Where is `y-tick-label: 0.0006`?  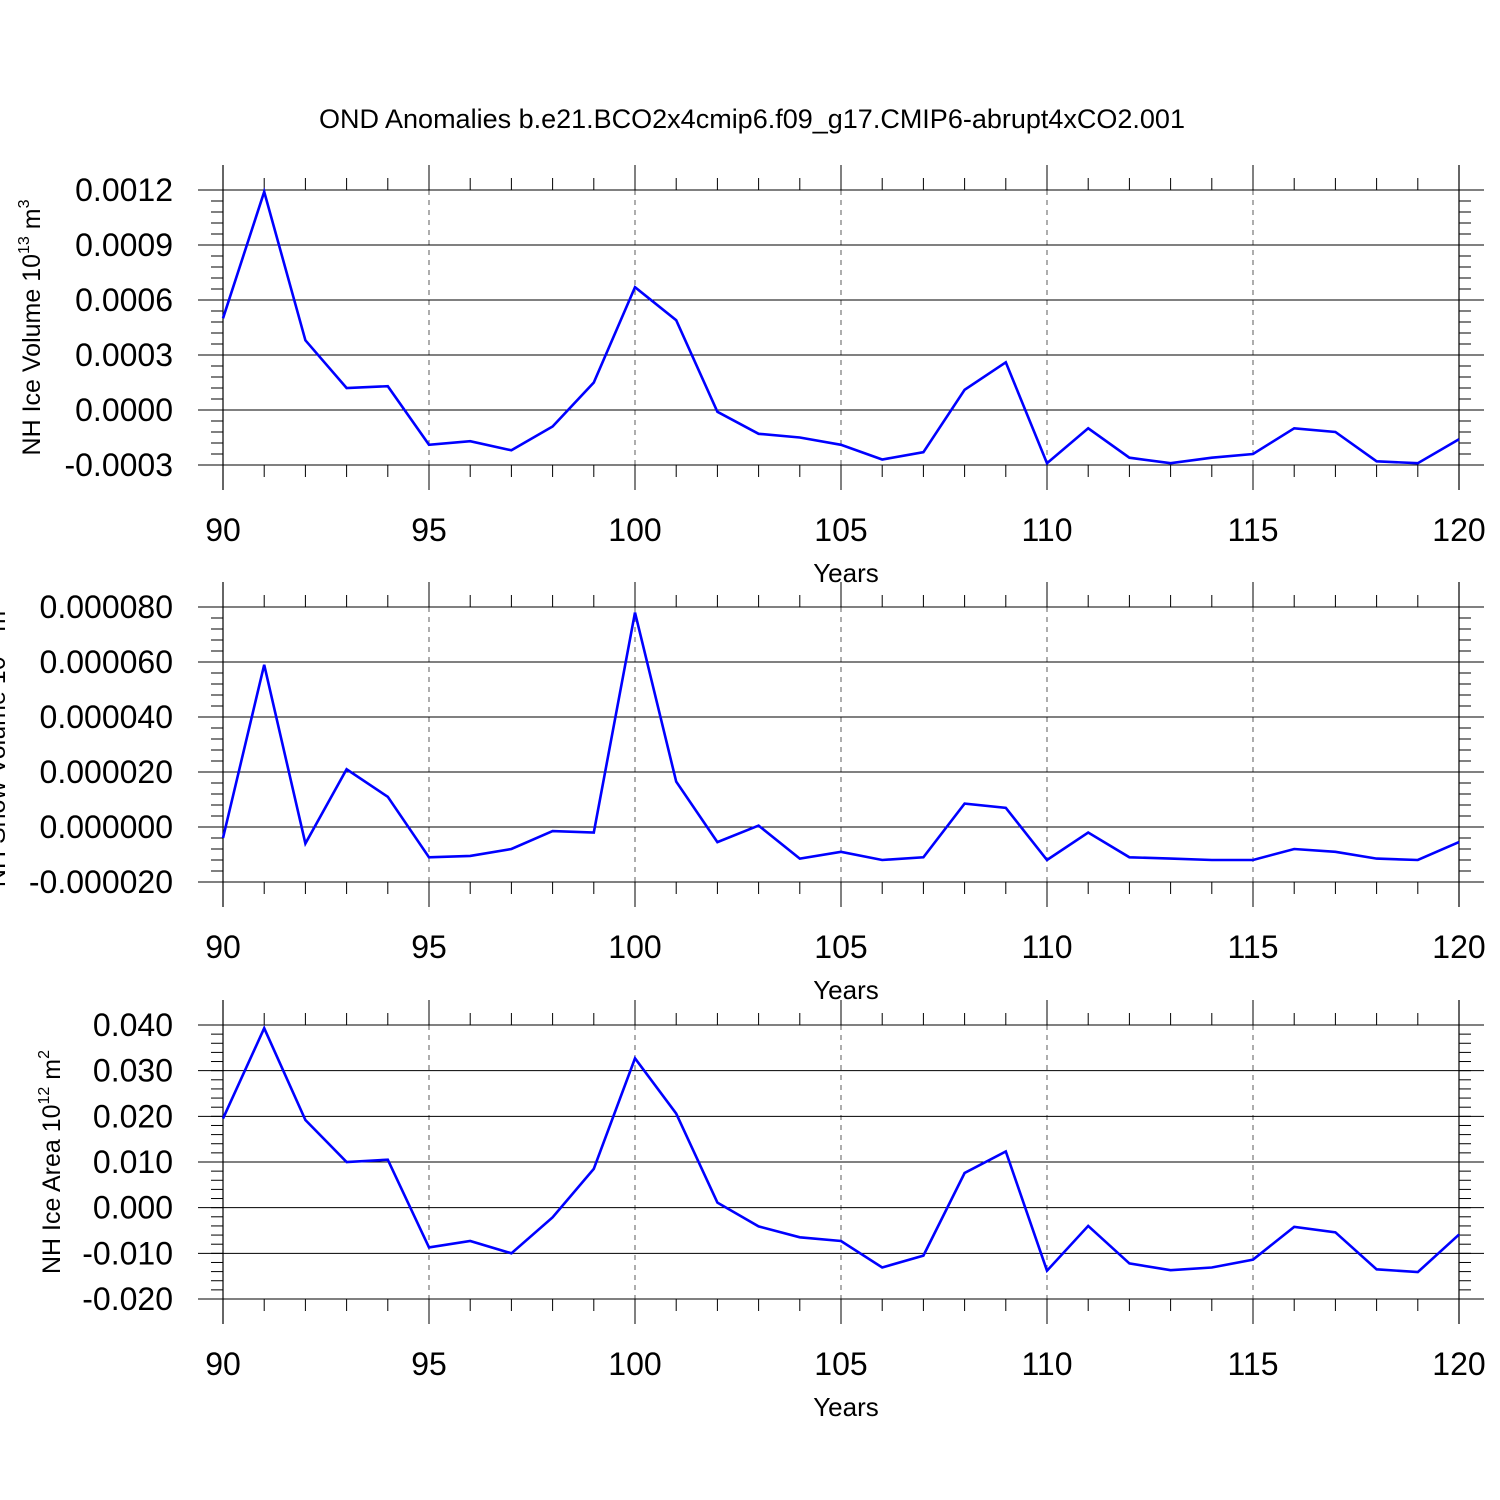 y-tick-label: 0.0006 is located at coordinates (124, 300).